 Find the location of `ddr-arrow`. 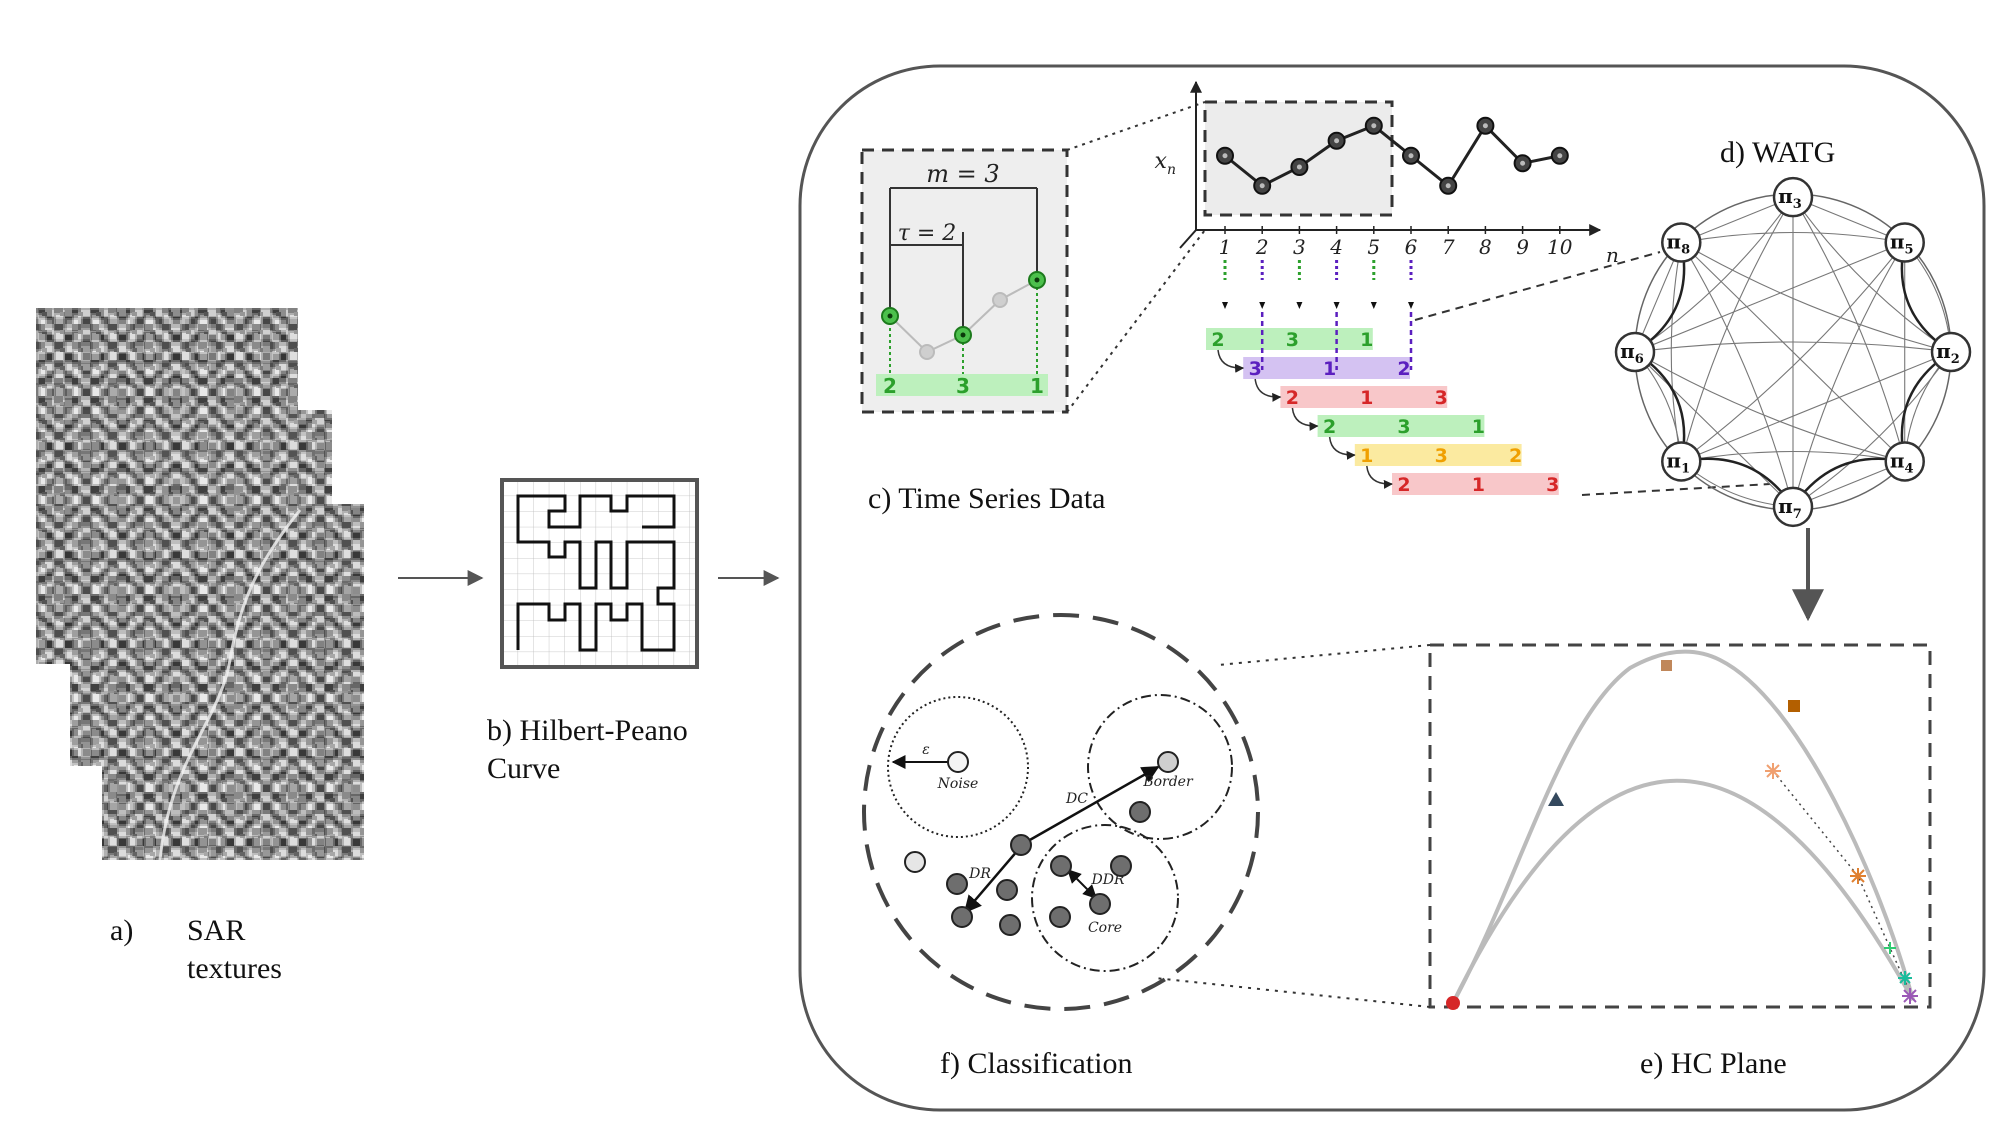

ddr-arrow is located at coordinates (1082, 884).